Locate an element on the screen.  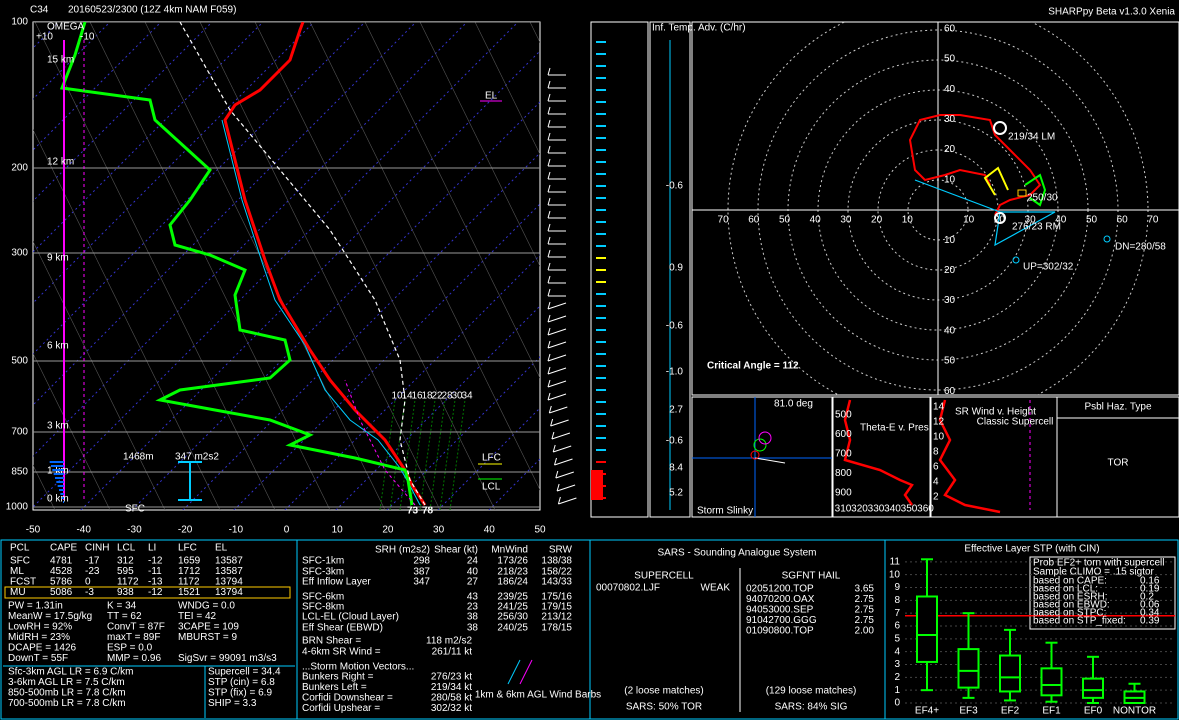
kin-value: 298 is located at coordinates (421, 561).